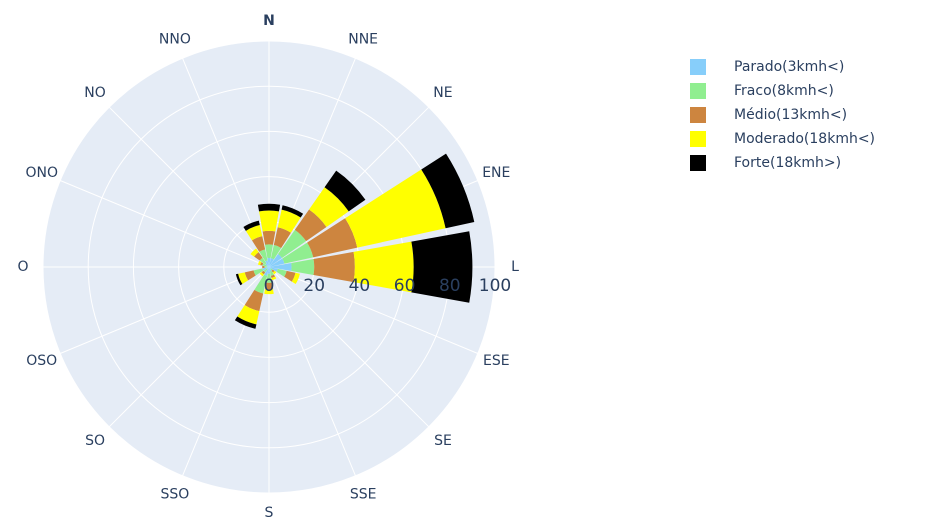 Image resolution: width=940 pixels, height=519 pixels. What do you see at coordinates (804, 139) in the screenshot?
I see `legend-label: Moderado(18kmh<)` at bounding box center [804, 139].